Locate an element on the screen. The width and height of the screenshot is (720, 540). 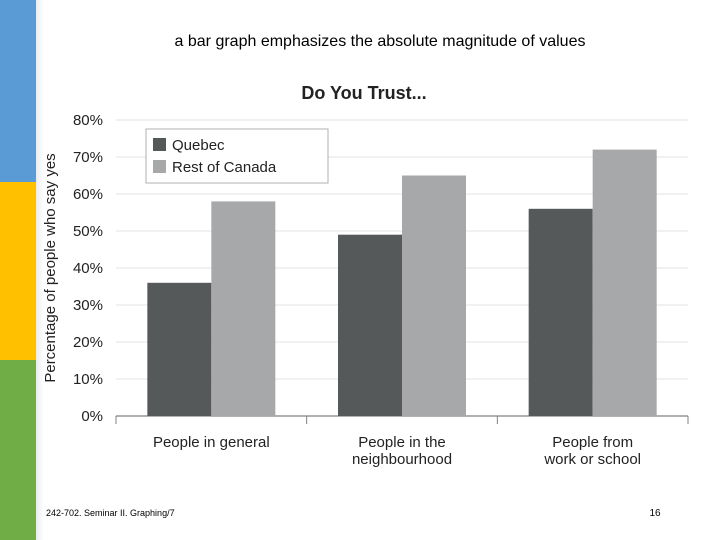
page-number: 16 is located at coordinates (655, 513).